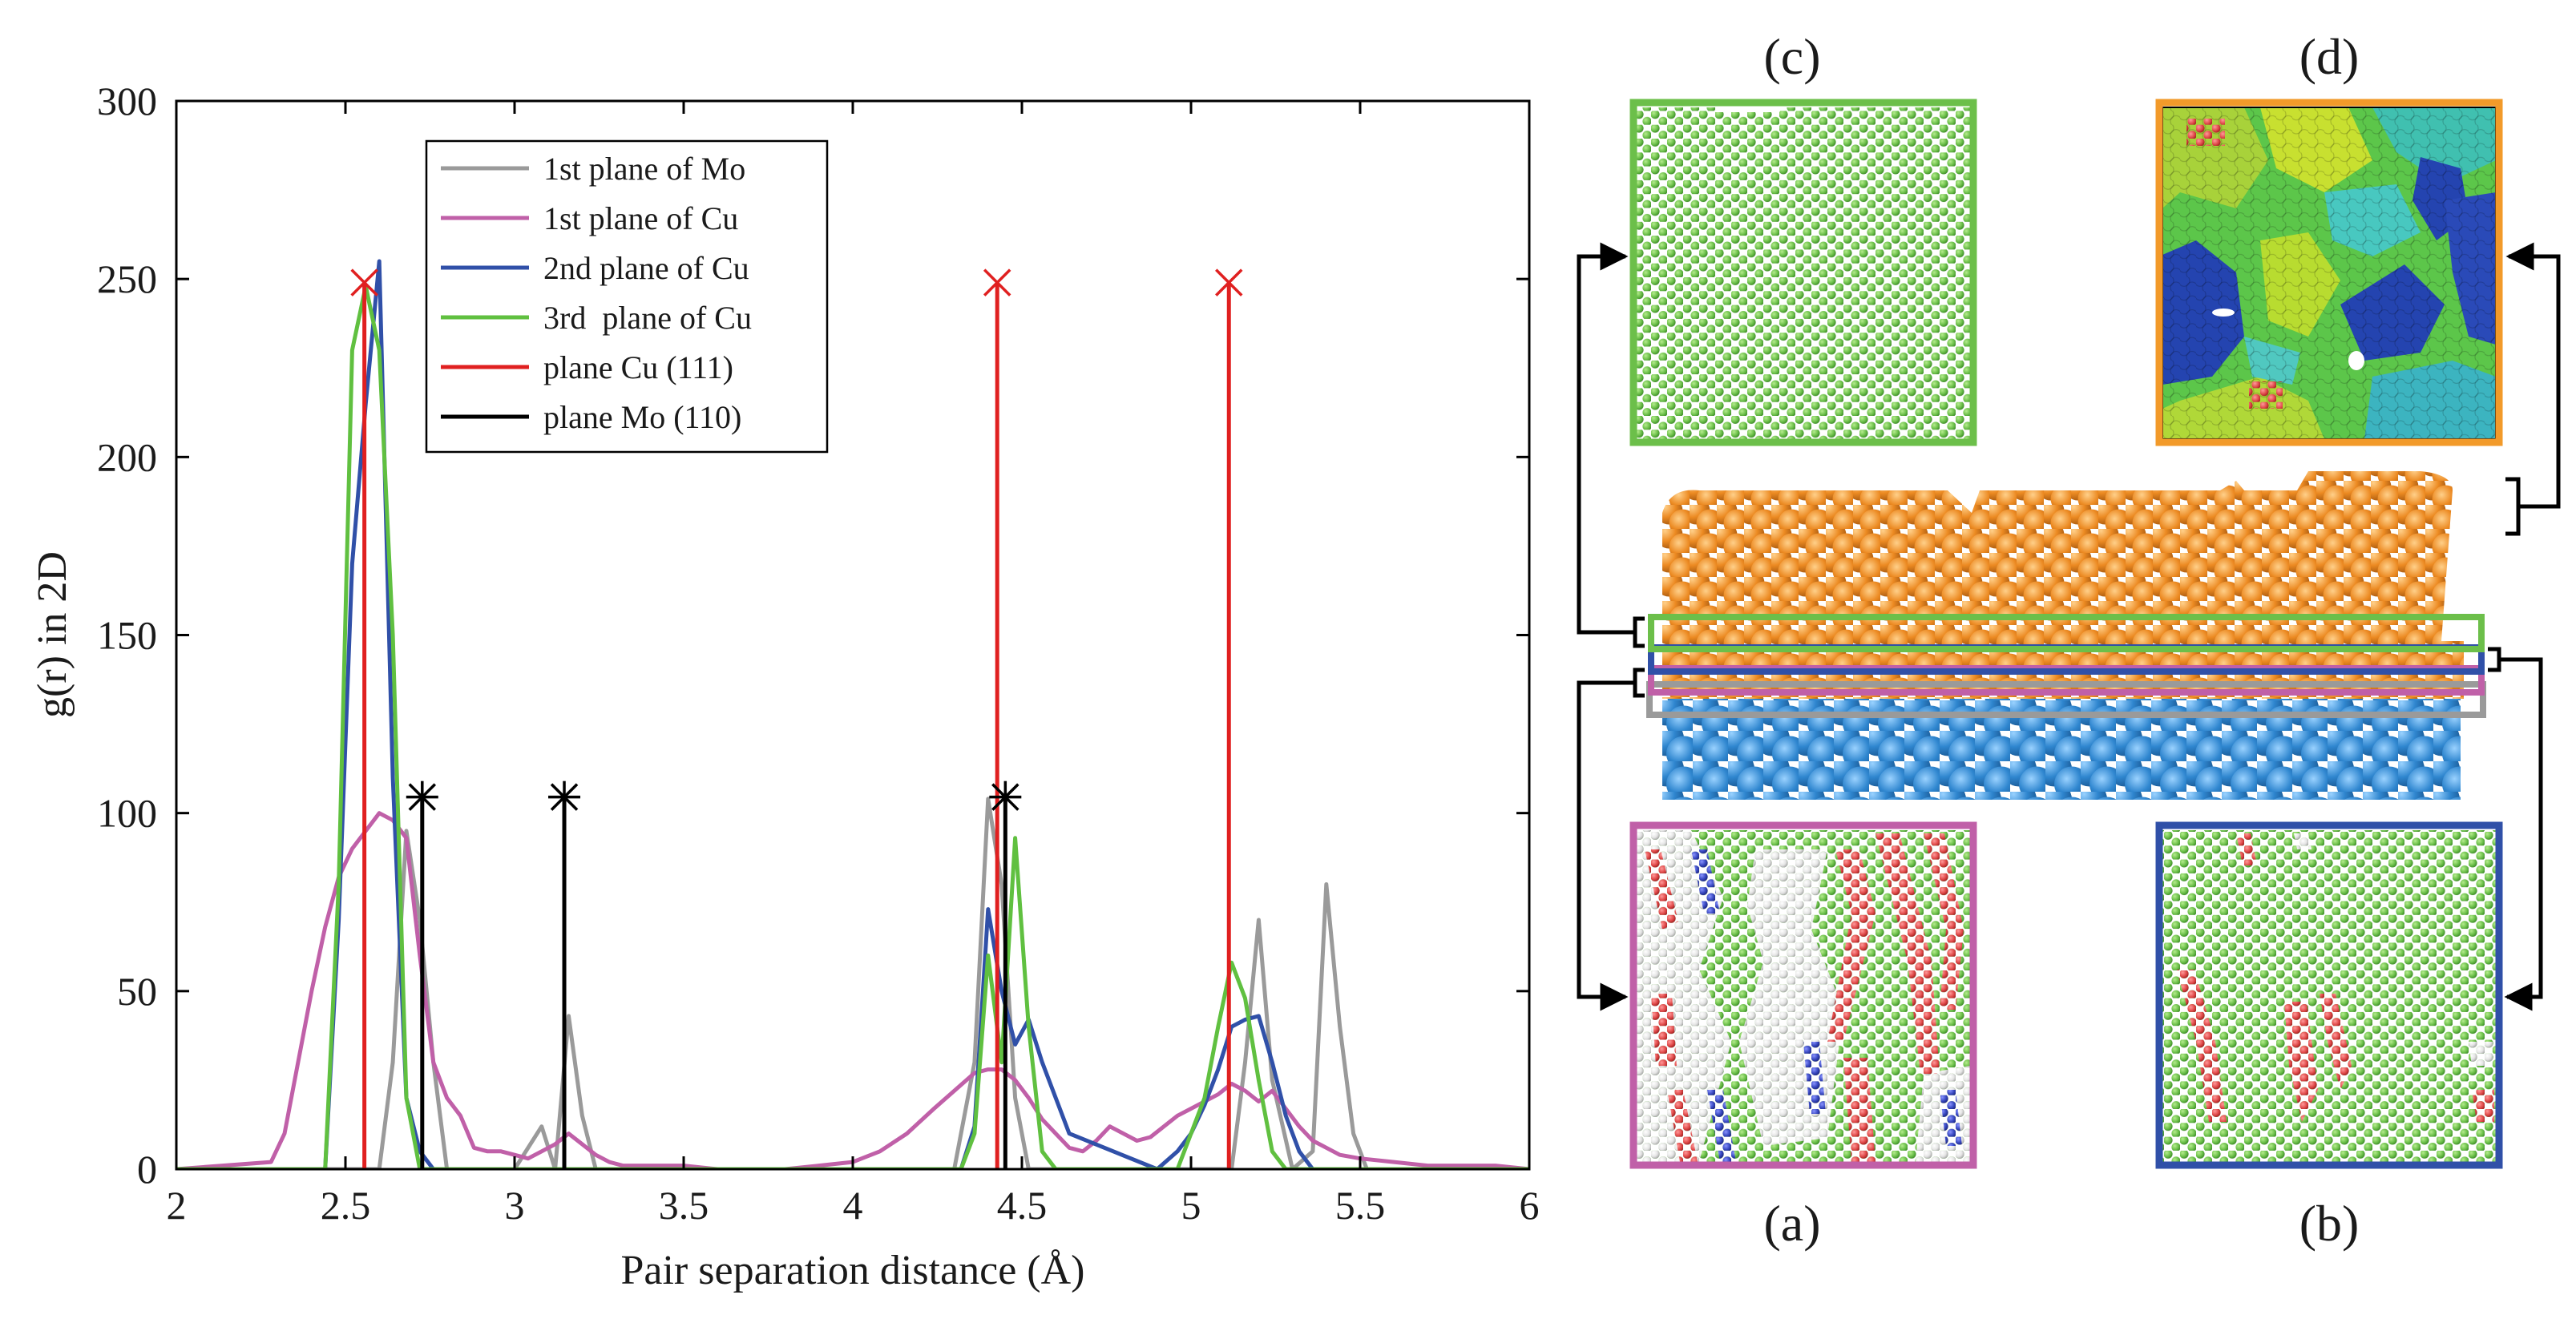 The height and width of the screenshot is (1319, 2576). I want to click on x-tick-label: 6, so click(1530, 1205).